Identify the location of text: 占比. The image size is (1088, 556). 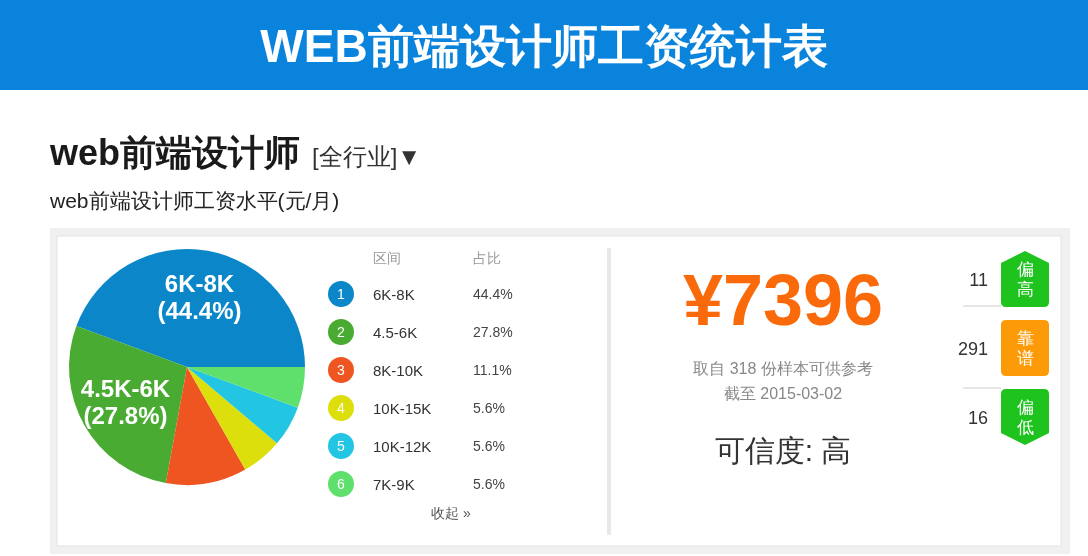
(487, 258).